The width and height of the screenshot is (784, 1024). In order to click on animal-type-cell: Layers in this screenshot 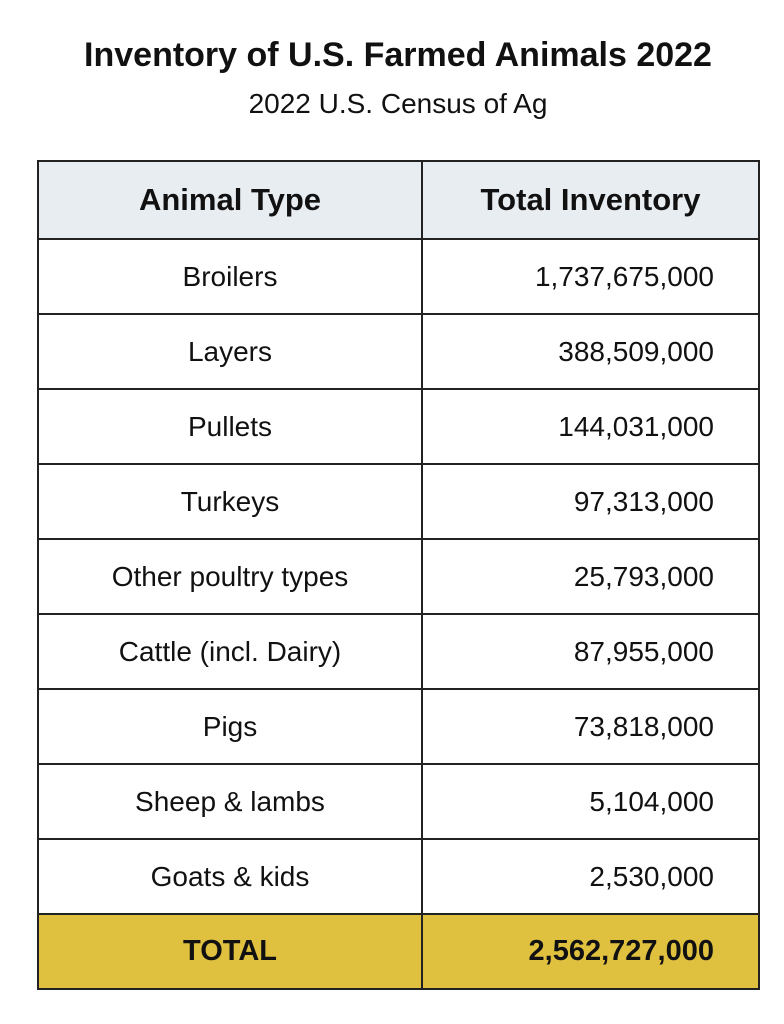, I will do `click(230, 351)`.